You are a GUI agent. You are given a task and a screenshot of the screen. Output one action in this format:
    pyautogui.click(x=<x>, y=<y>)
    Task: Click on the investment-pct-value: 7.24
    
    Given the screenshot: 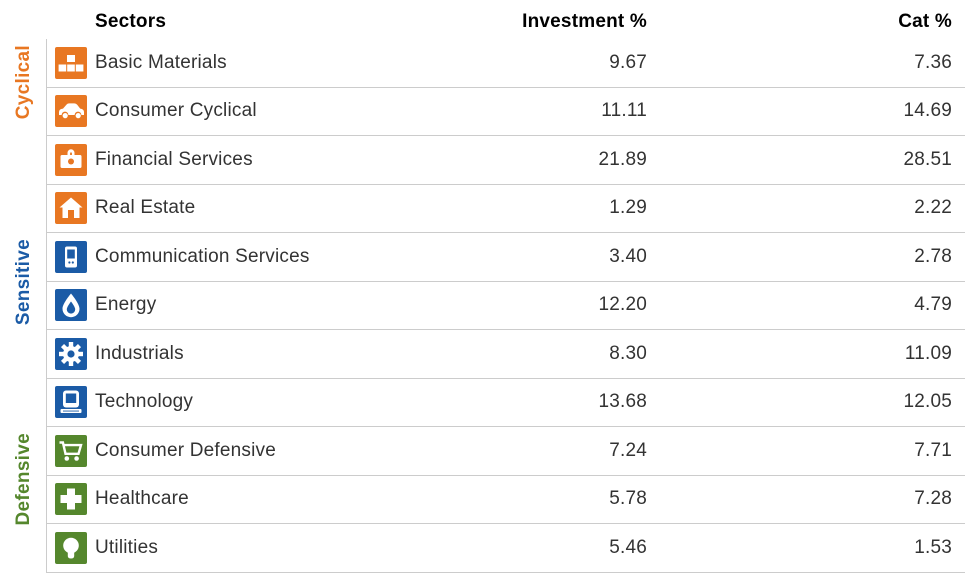 What is the action you would take?
    pyautogui.click(x=628, y=450)
    